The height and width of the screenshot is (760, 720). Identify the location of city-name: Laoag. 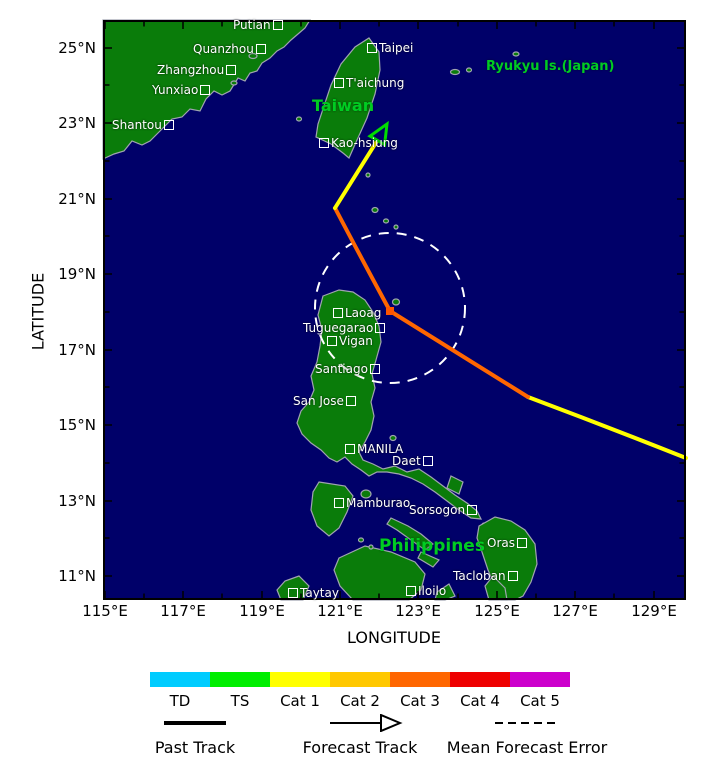
(363, 313).